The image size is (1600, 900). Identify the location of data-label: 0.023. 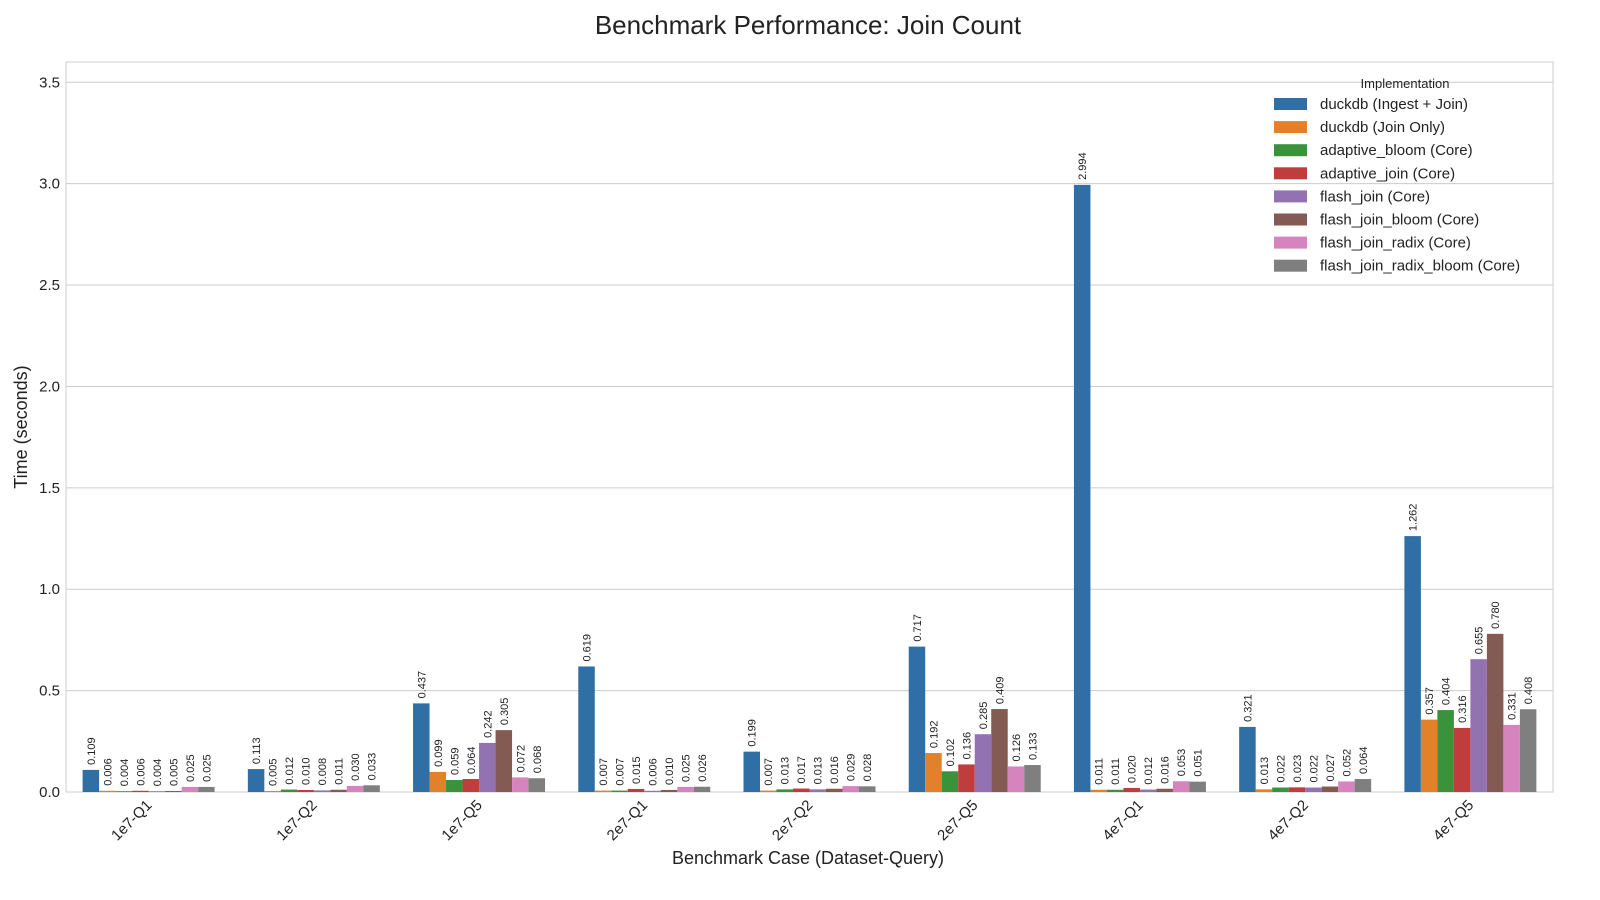
(1298, 769).